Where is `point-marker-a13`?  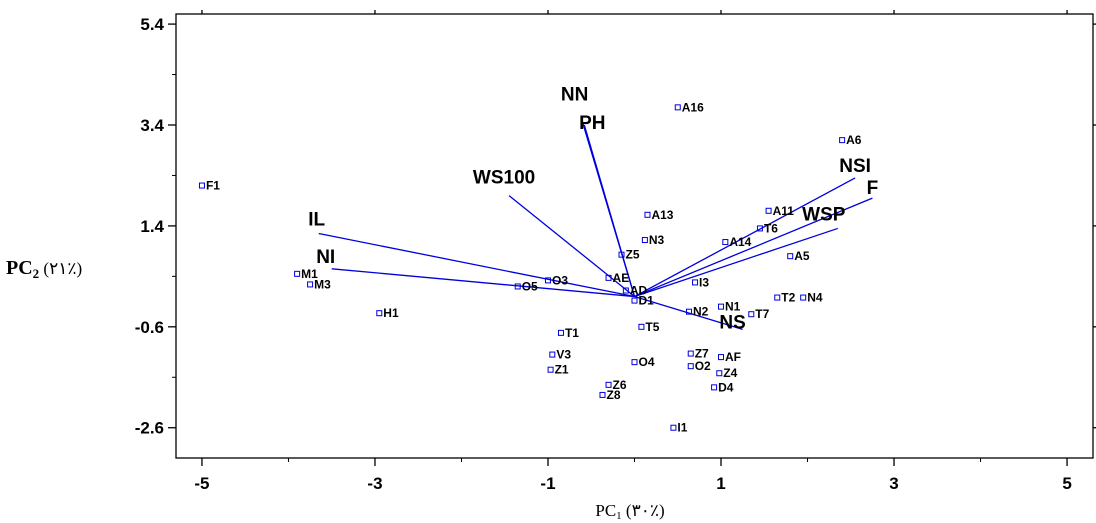
point-marker-a13 is located at coordinates (647, 214).